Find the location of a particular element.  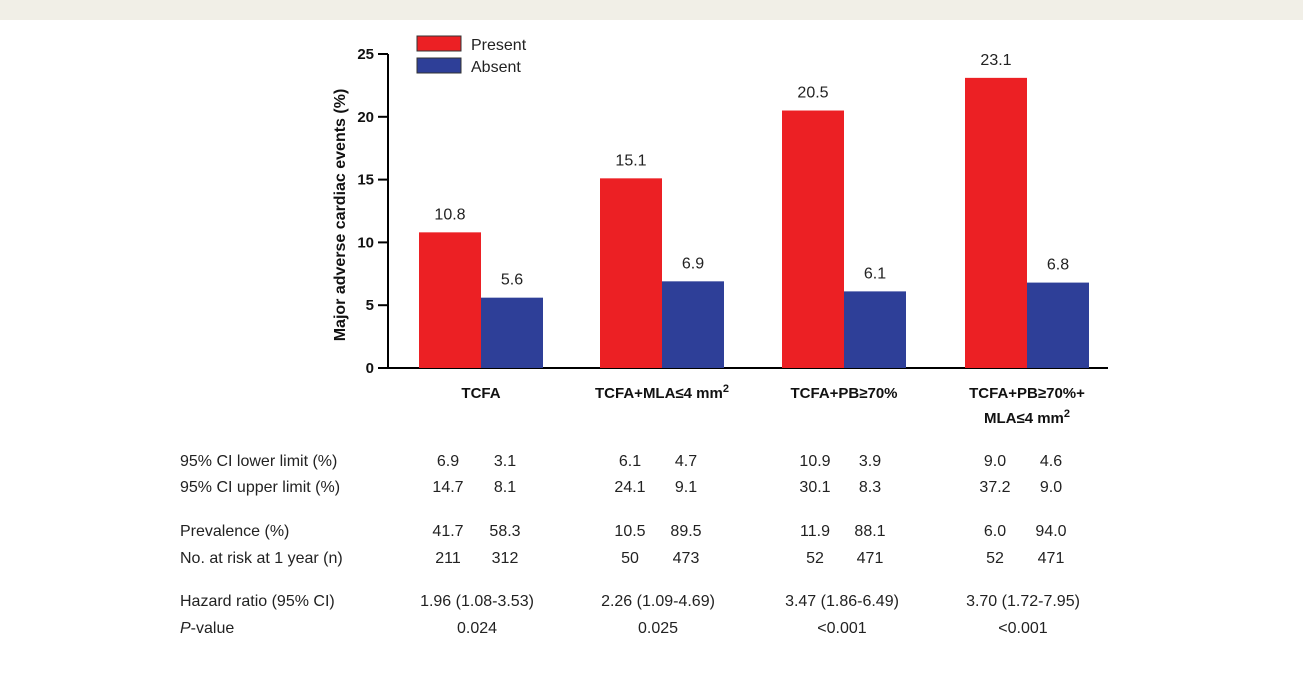

y-tick-label: 20 is located at coordinates (365, 117).